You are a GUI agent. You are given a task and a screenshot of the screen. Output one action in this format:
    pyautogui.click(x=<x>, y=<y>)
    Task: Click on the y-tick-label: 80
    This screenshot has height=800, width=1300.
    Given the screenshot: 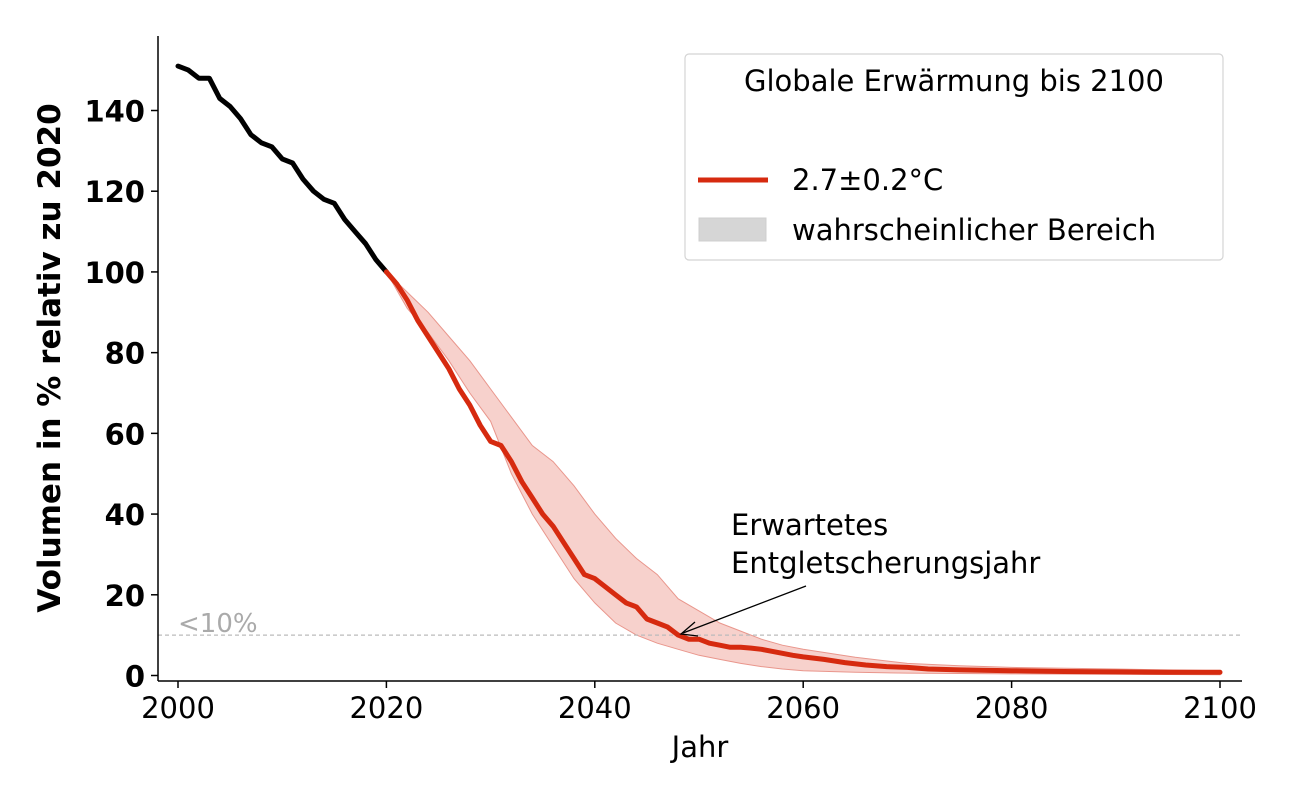 What is the action you would take?
    pyautogui.click(x=125, y=354)
    